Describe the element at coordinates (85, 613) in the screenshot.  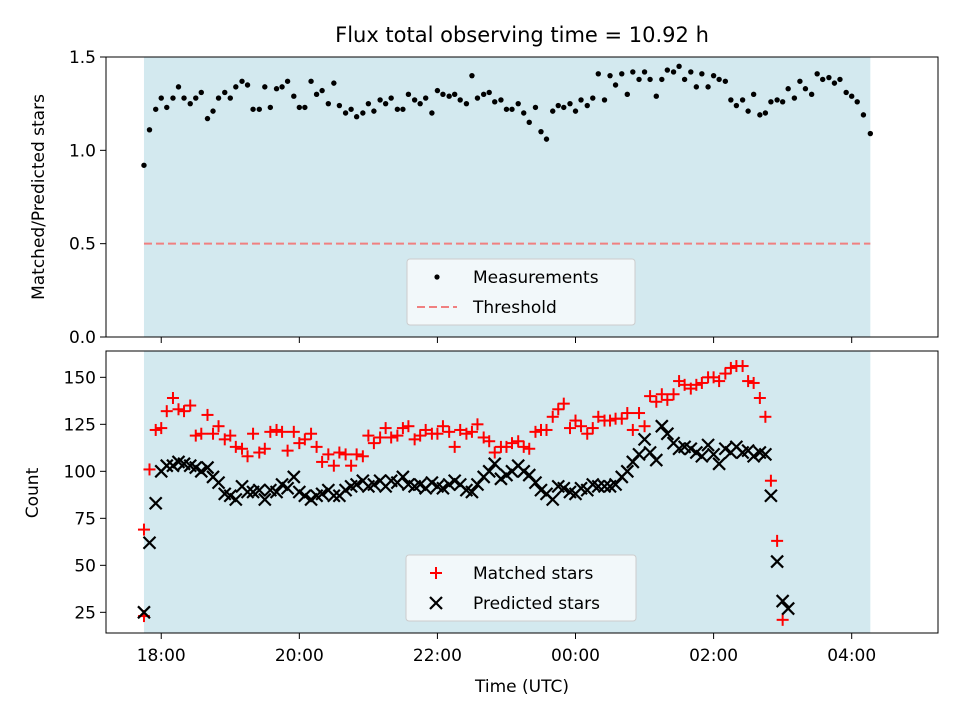
I see `y-tick-label: 25` at that location.